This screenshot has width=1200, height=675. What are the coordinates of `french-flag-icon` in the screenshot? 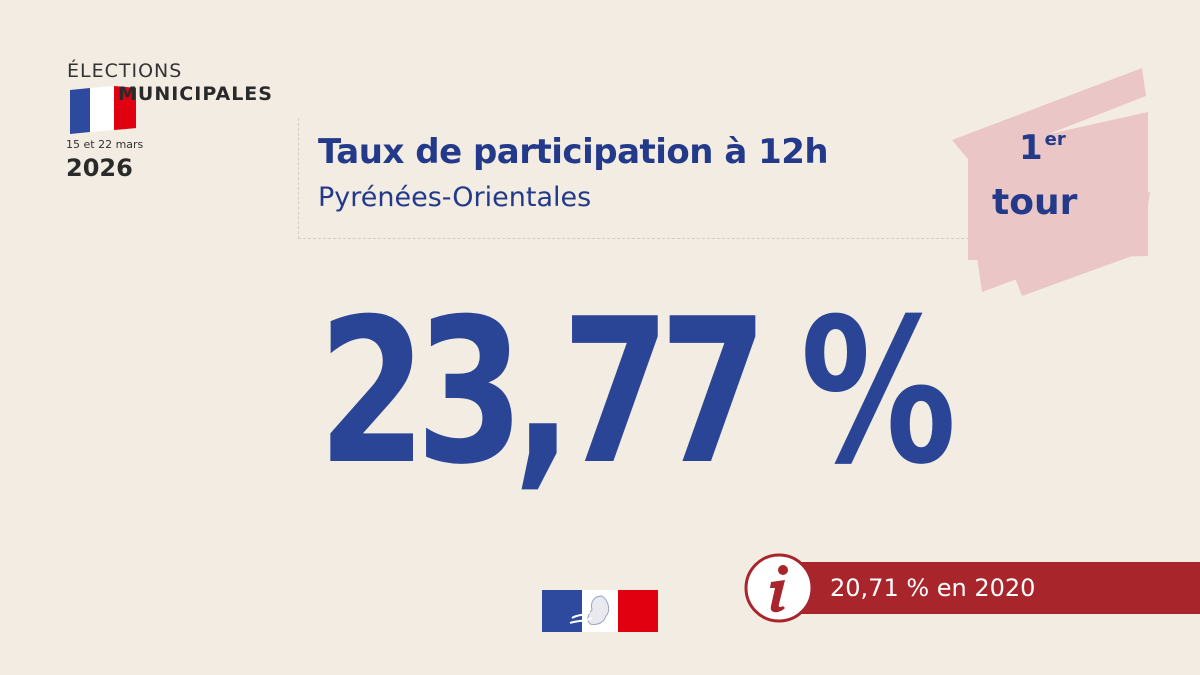 It's located at (103, 110).